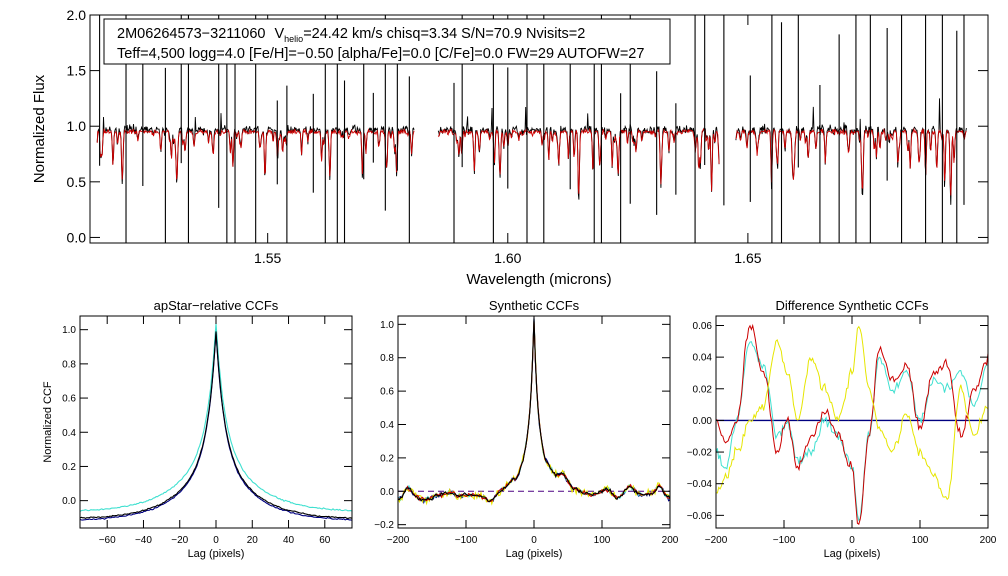  What do you see at coordinates (107, 540) in the screenshot?
I see `x-tick-label: −60` at bounding box center [107, 540].